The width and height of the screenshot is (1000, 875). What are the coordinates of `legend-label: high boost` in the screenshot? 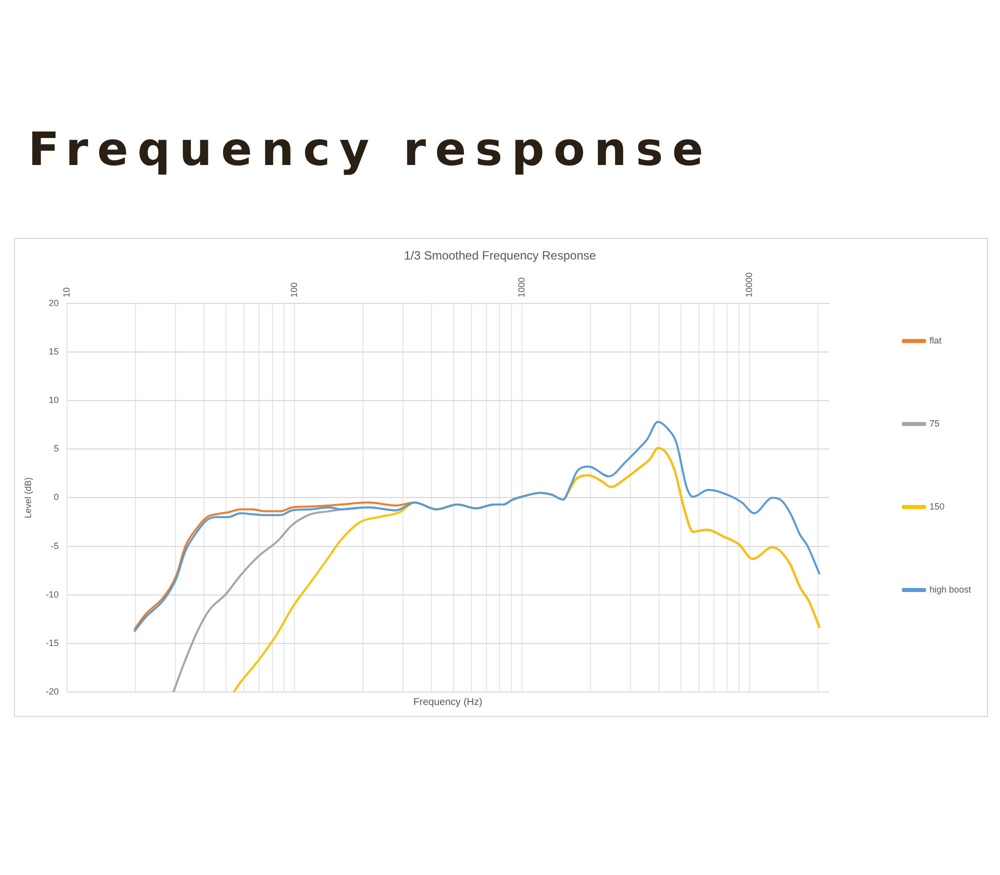 It's located at (950, 589).